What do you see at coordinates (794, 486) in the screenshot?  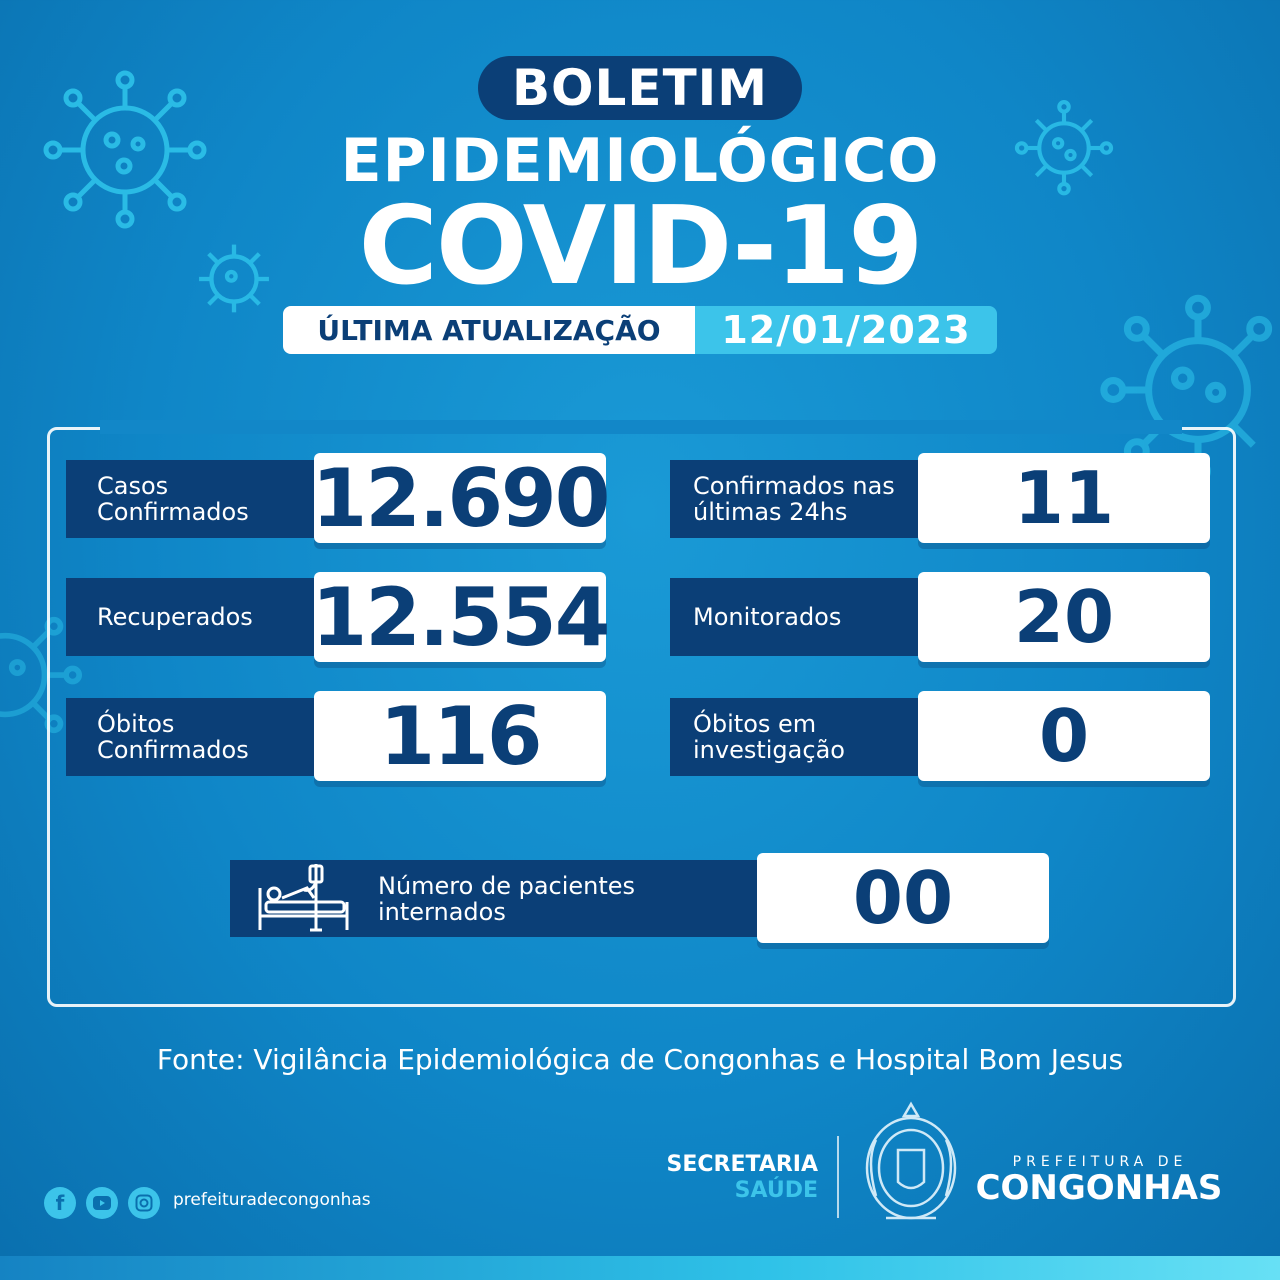 I see `stat-label-line: Confirmados nas` at bounding box center [794, 486].